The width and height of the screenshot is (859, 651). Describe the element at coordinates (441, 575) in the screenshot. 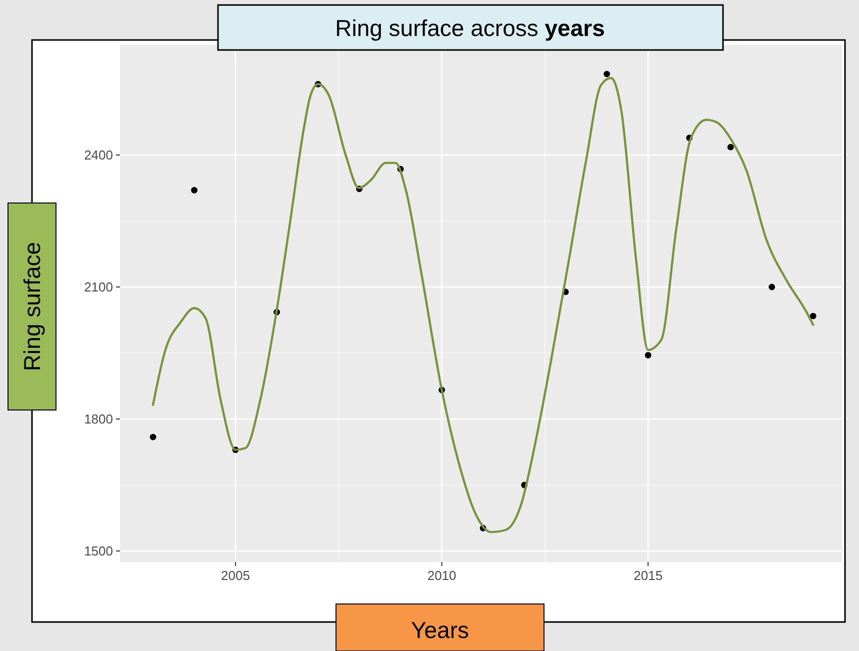

I see `x-tick-label: 2010` at that location.